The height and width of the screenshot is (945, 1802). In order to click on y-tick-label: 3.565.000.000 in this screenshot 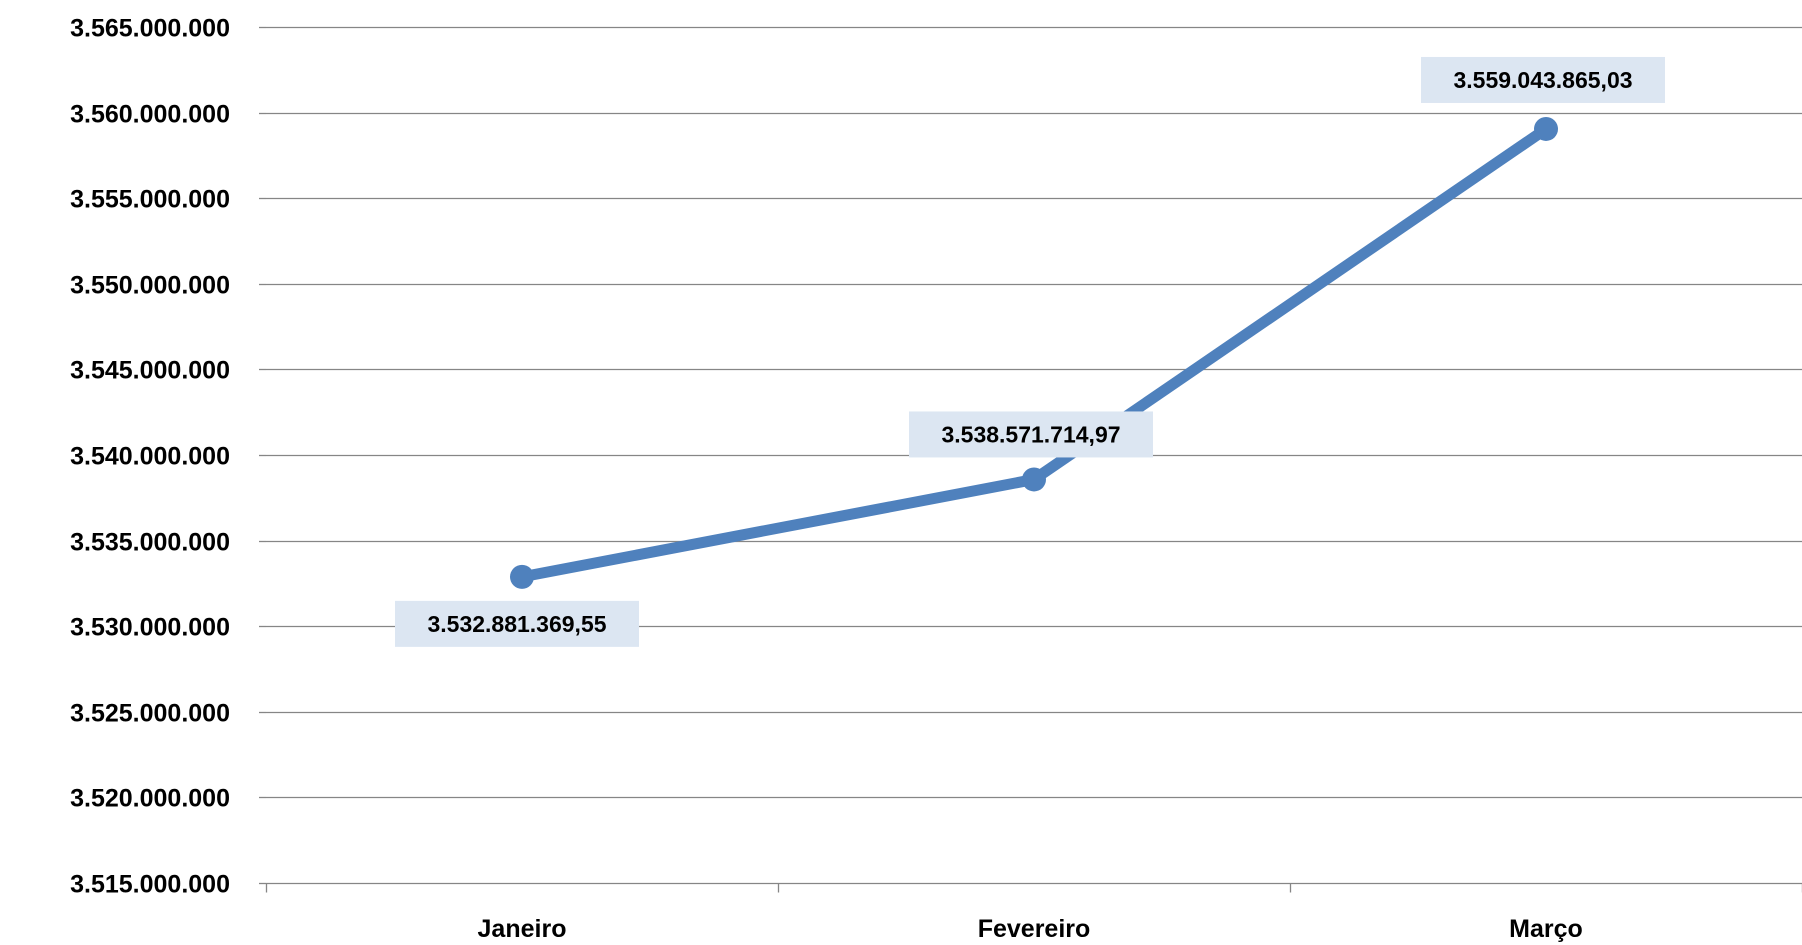, I will do `click(150, 29)`.